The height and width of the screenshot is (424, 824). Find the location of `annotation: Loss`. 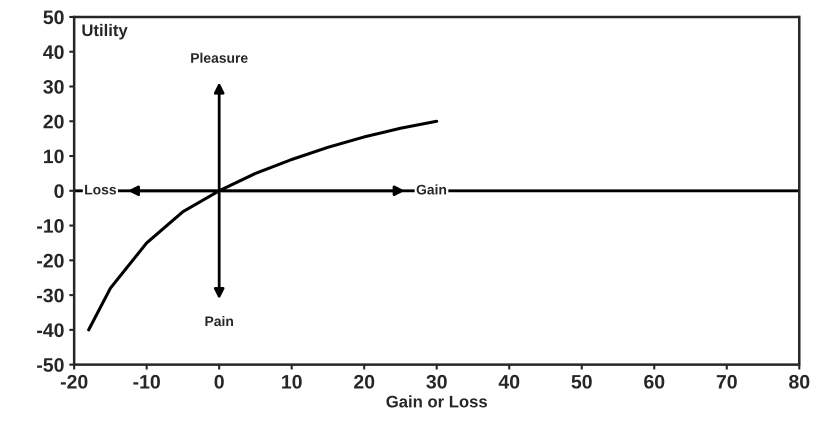

annotation: Loss is located at coordinates (100, 189).